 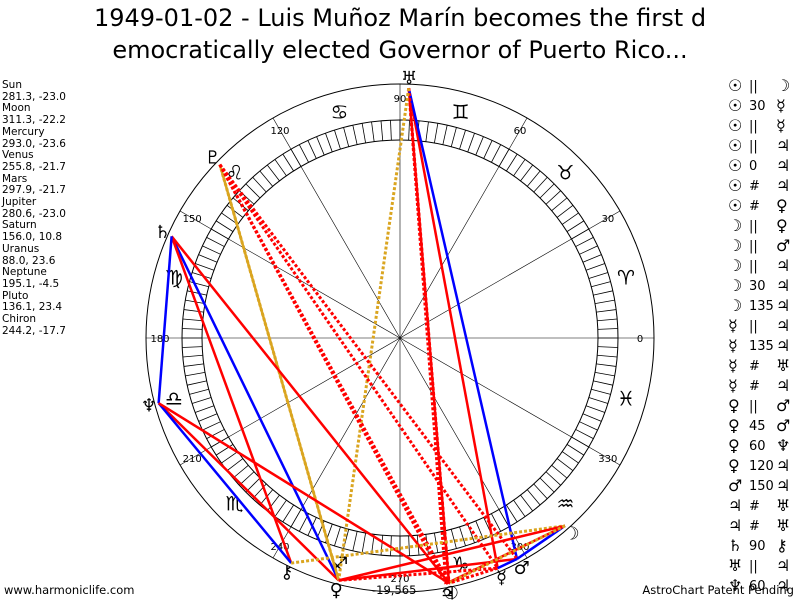 What do you see at coordinates (24, 272) in the screenshot?
I see `planet-name: Neptune` at bounding box center [24, 272].